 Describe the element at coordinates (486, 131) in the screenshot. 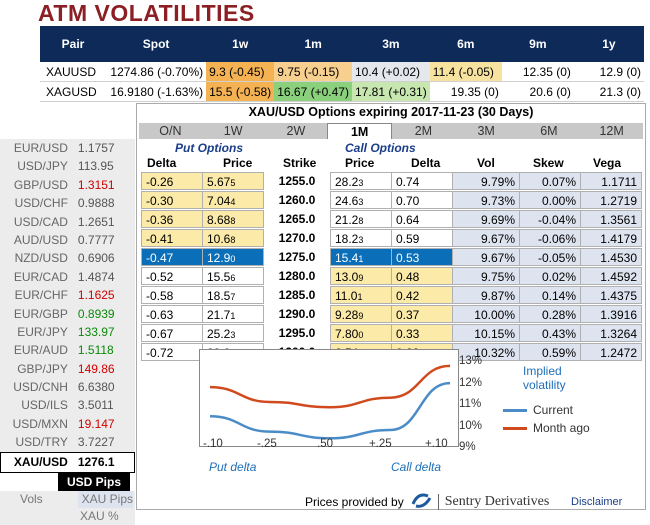

I see `tab-3m: 3M` at that location.